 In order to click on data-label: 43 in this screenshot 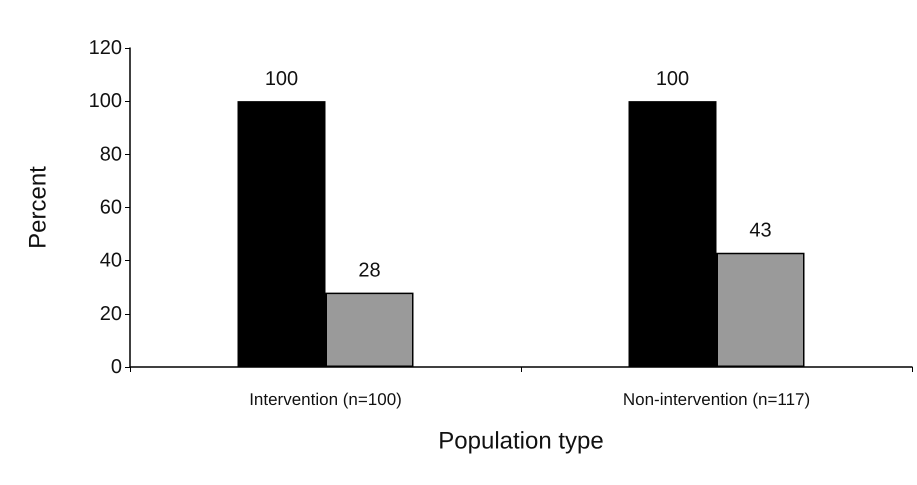, I will do `click(760, 231)`.